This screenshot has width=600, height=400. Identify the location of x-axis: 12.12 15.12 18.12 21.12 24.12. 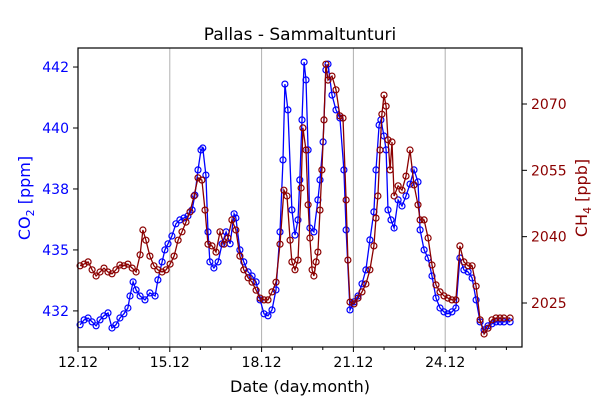
(282, 359).